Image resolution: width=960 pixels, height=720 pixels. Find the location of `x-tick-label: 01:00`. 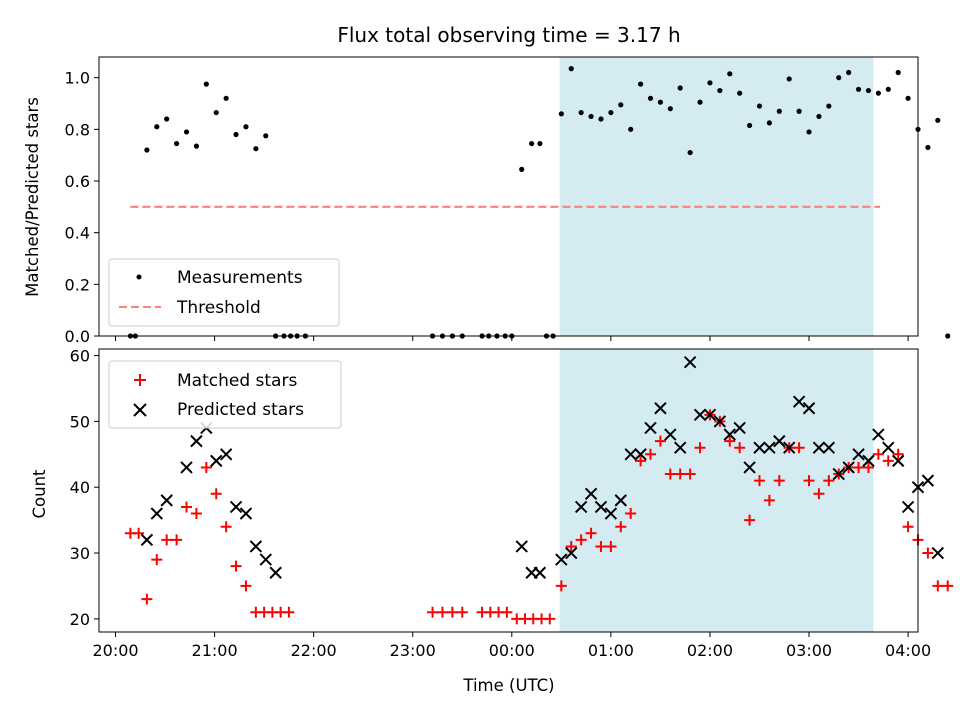

x-tick-label: 01:00 is located at coordinates (611, 650).